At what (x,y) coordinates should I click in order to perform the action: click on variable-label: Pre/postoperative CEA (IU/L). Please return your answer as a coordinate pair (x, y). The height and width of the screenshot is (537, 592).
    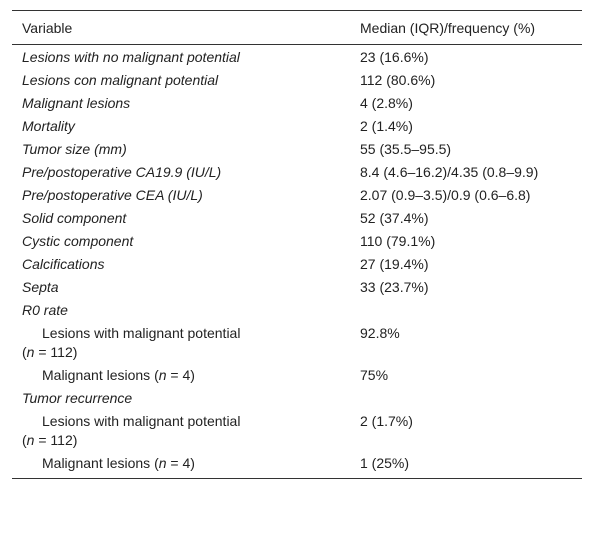
    Looking at the image, I should click on (112, 195).